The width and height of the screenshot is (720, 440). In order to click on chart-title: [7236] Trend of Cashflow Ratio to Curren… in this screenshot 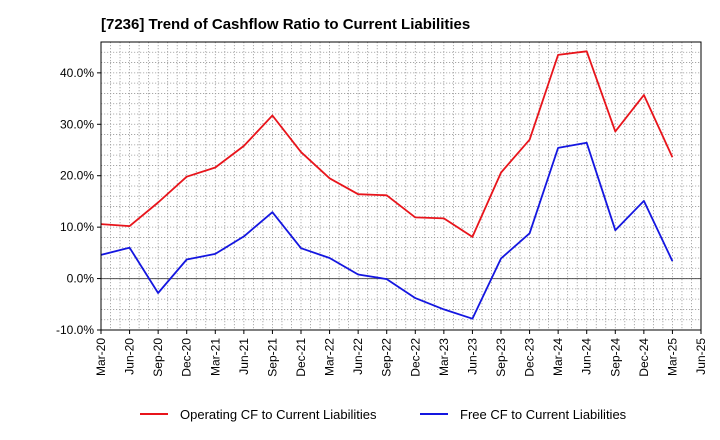, I will do `click(285, 24)`.